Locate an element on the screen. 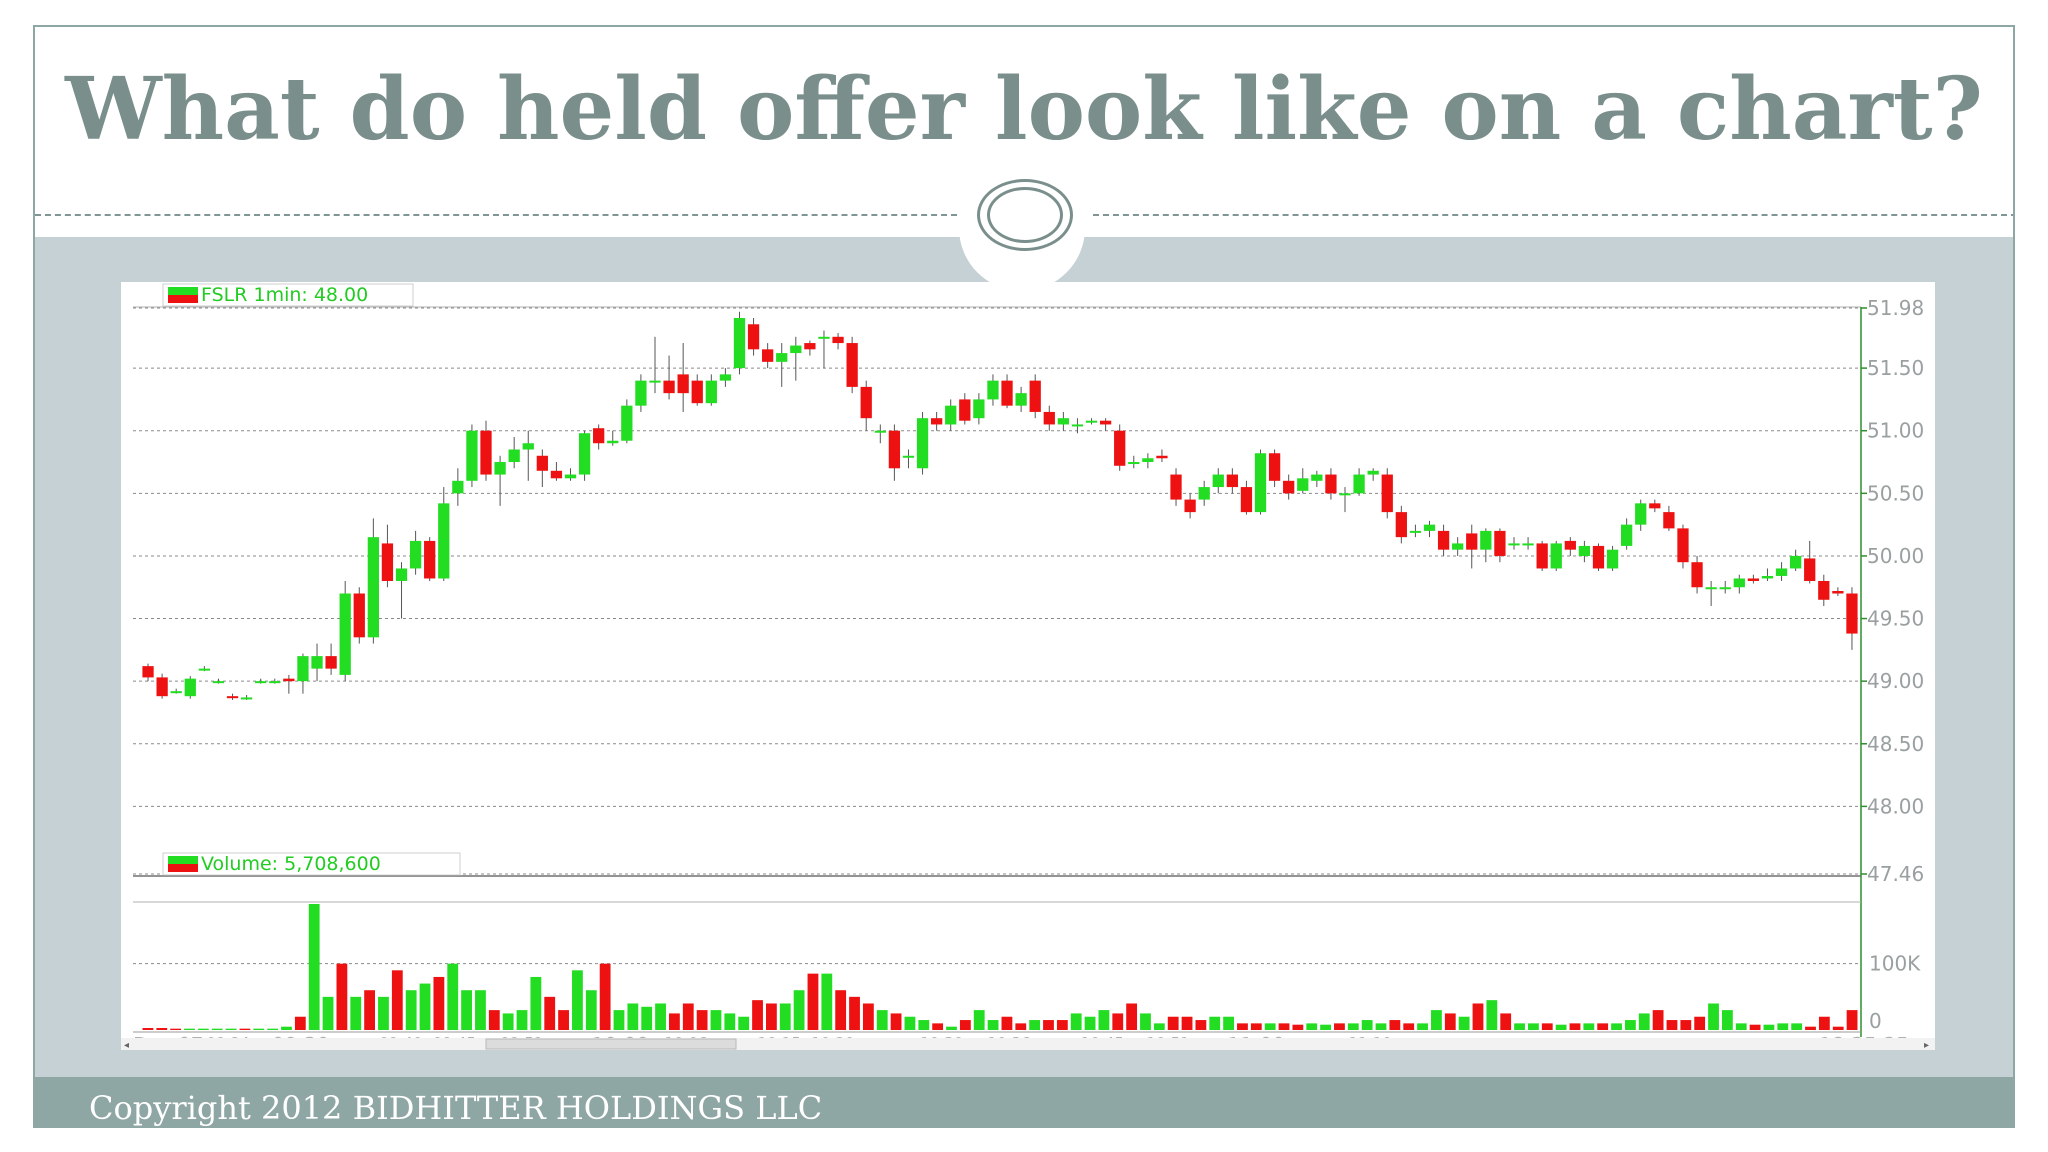  scroll-right-arrow-icon: ▸ is located at coordinates (1926, 1045).